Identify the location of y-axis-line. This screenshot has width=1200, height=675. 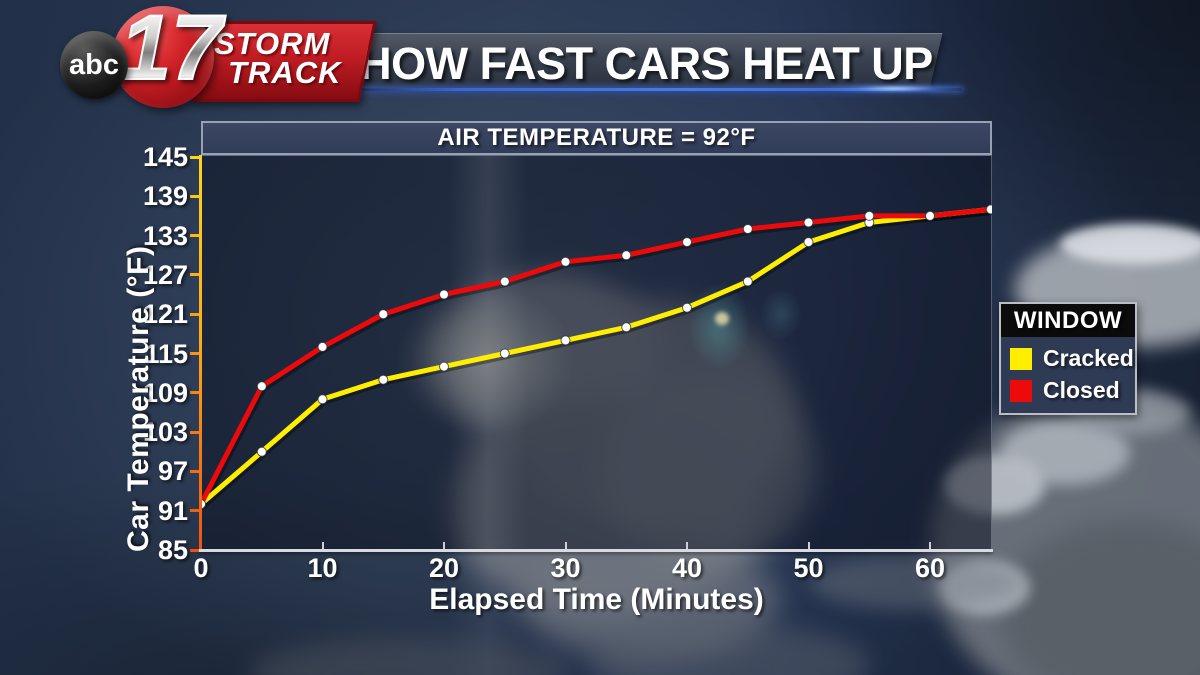
(200, 353).